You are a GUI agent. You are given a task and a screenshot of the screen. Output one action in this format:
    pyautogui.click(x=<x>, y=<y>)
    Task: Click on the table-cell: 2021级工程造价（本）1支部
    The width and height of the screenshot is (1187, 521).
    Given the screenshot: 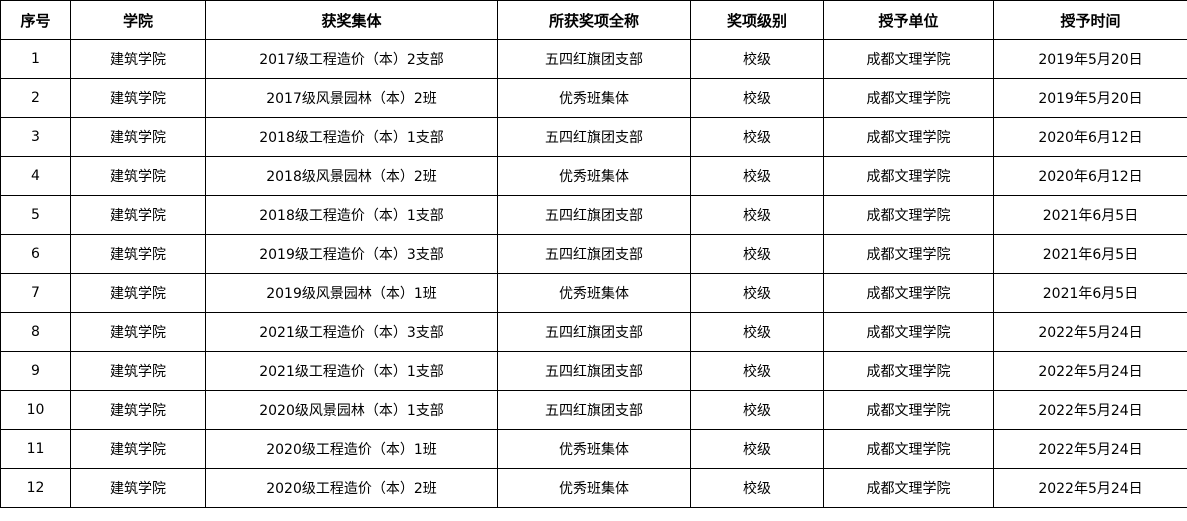 What is the action you would take?
    pyautogui.click(x=351, y=371)
    